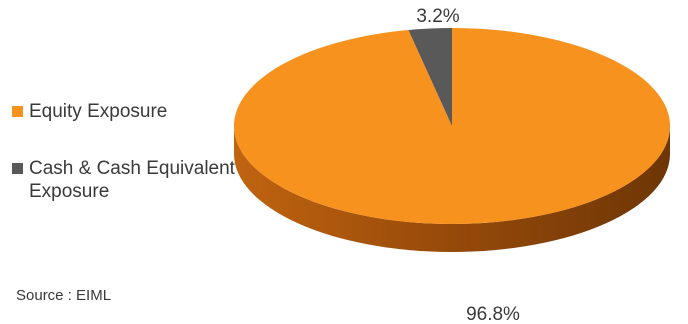 The image size is (688, 324). Describe the element at coordinates (132, 180) in the screenshot. I see `legend-label-cash: Cash & Cash Equivalent Exposure` at that location.